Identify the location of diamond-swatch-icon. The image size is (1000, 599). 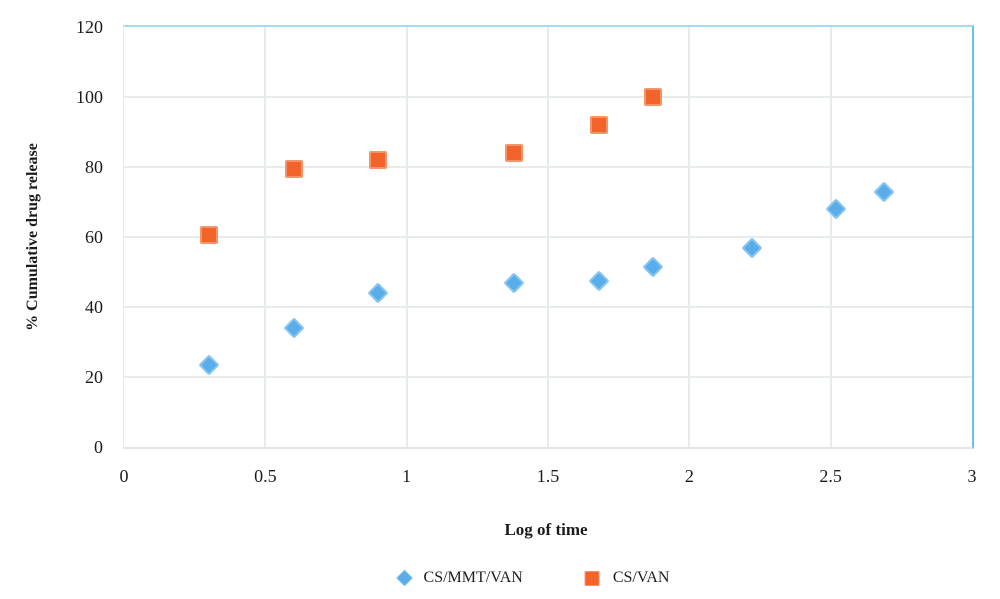
(405, 578).